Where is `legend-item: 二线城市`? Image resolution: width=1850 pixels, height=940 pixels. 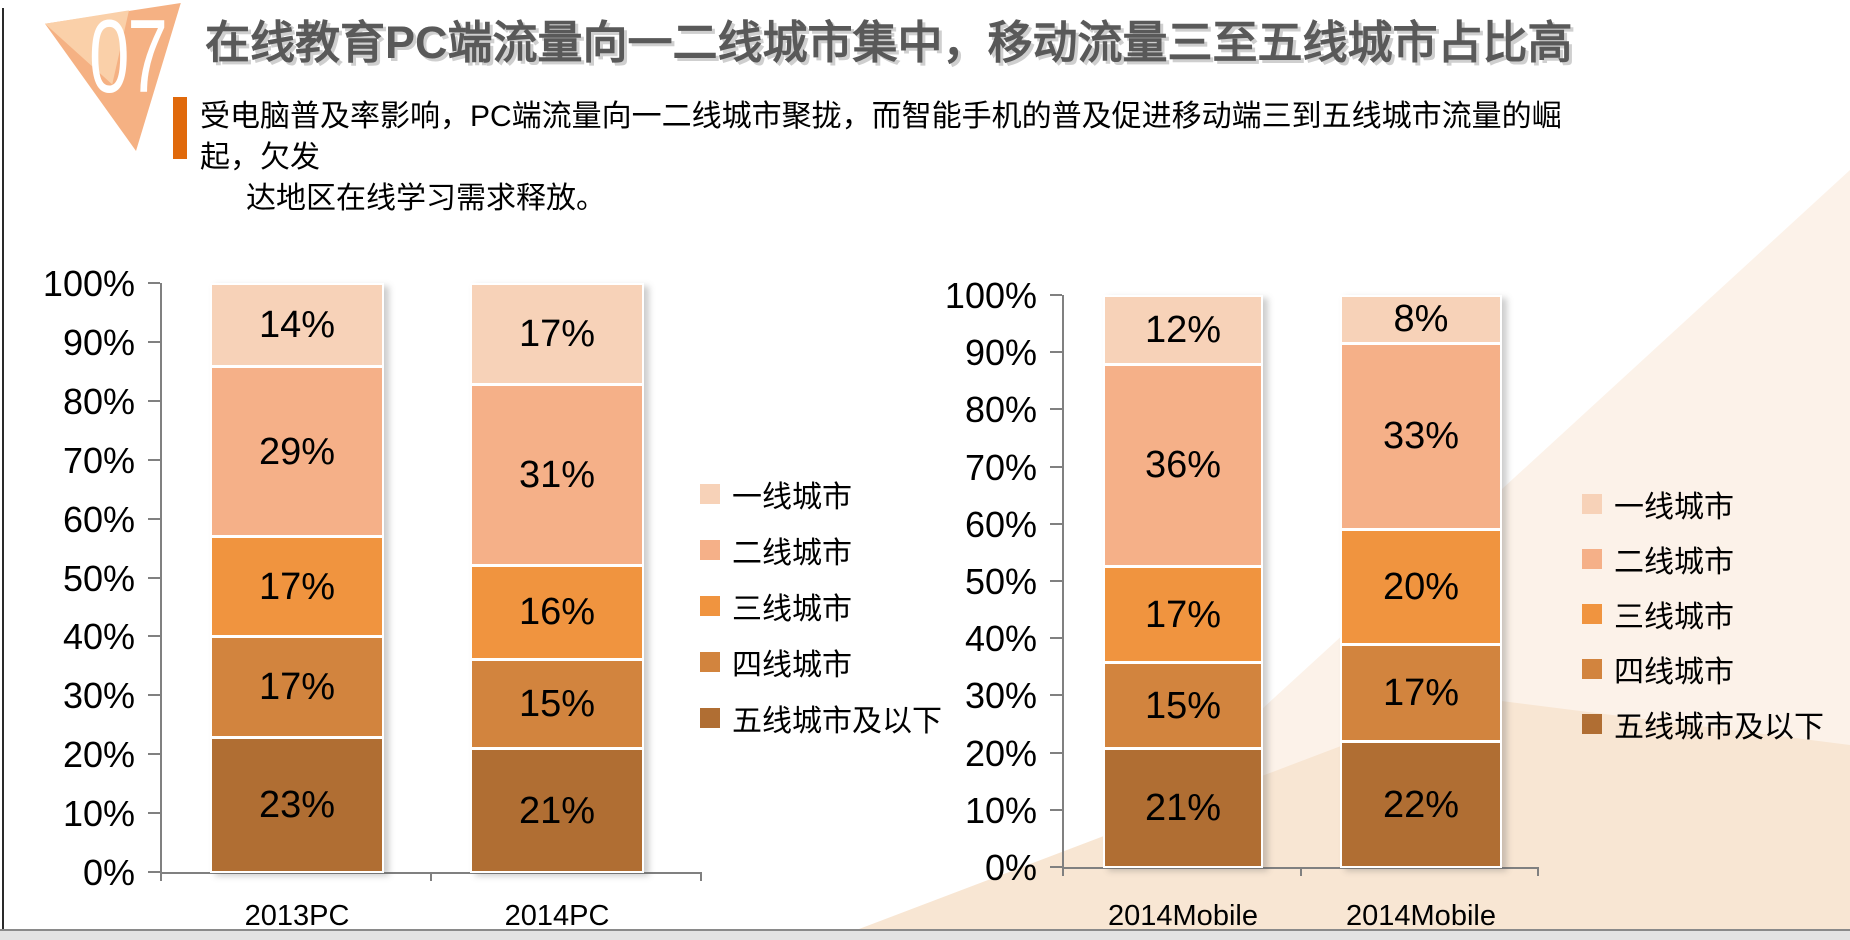
legend-item: 二线城市 is located at coordinates (821, 550).